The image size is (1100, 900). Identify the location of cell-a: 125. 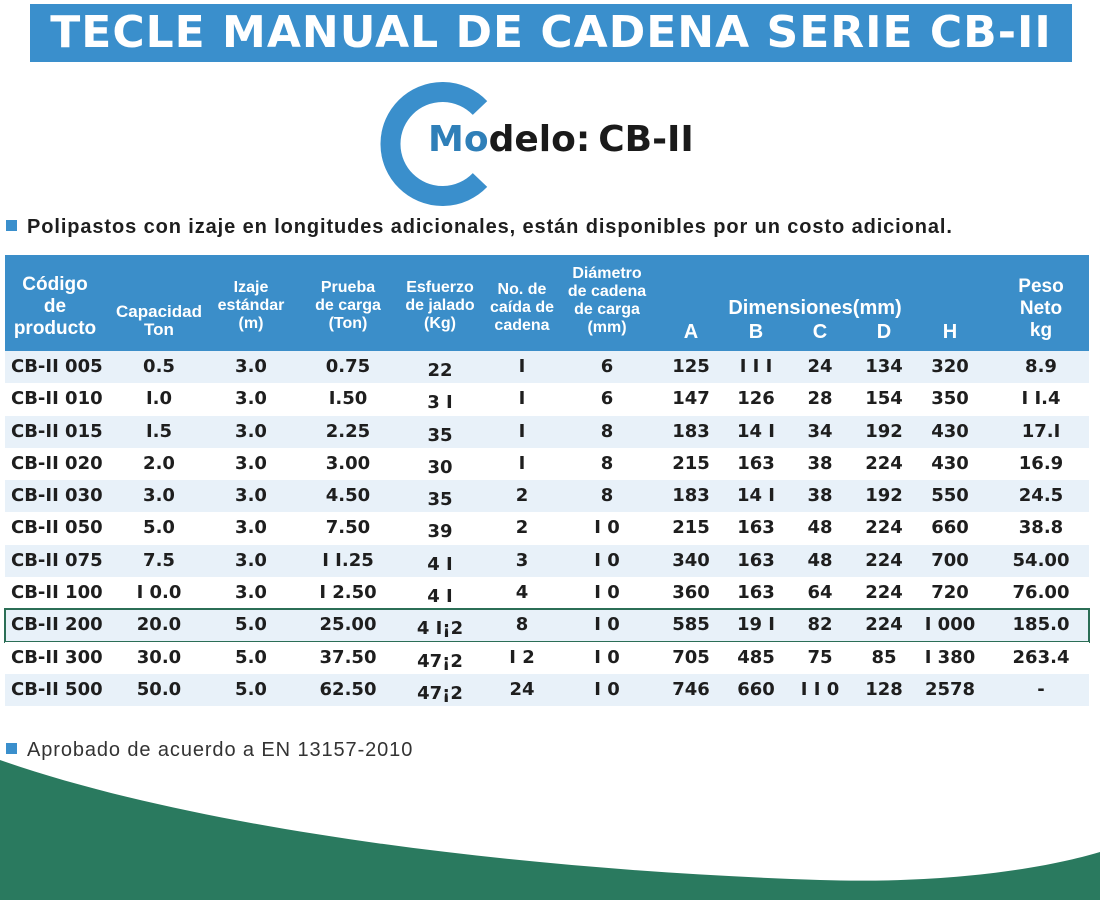
(691, 366).